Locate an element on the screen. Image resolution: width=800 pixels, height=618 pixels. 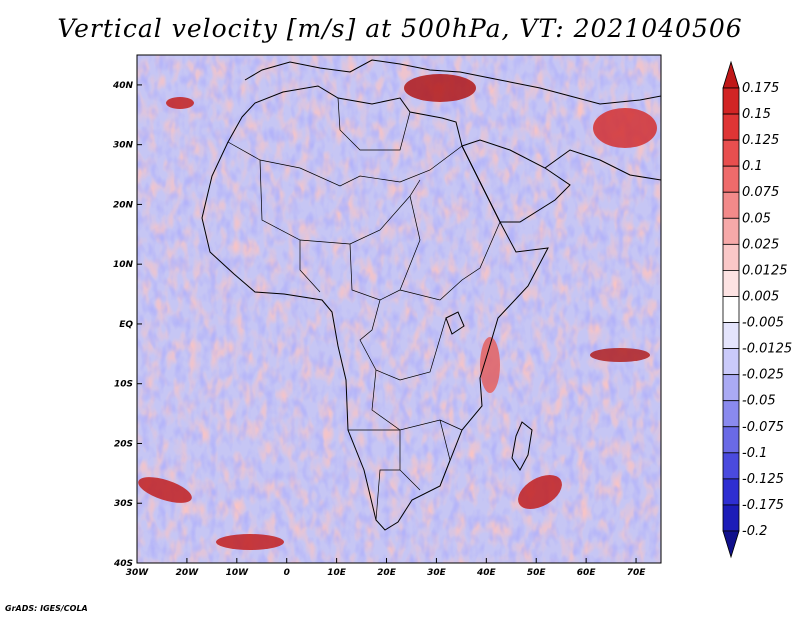
lat-tick-label: 30S is located at coordinates (123, 504).